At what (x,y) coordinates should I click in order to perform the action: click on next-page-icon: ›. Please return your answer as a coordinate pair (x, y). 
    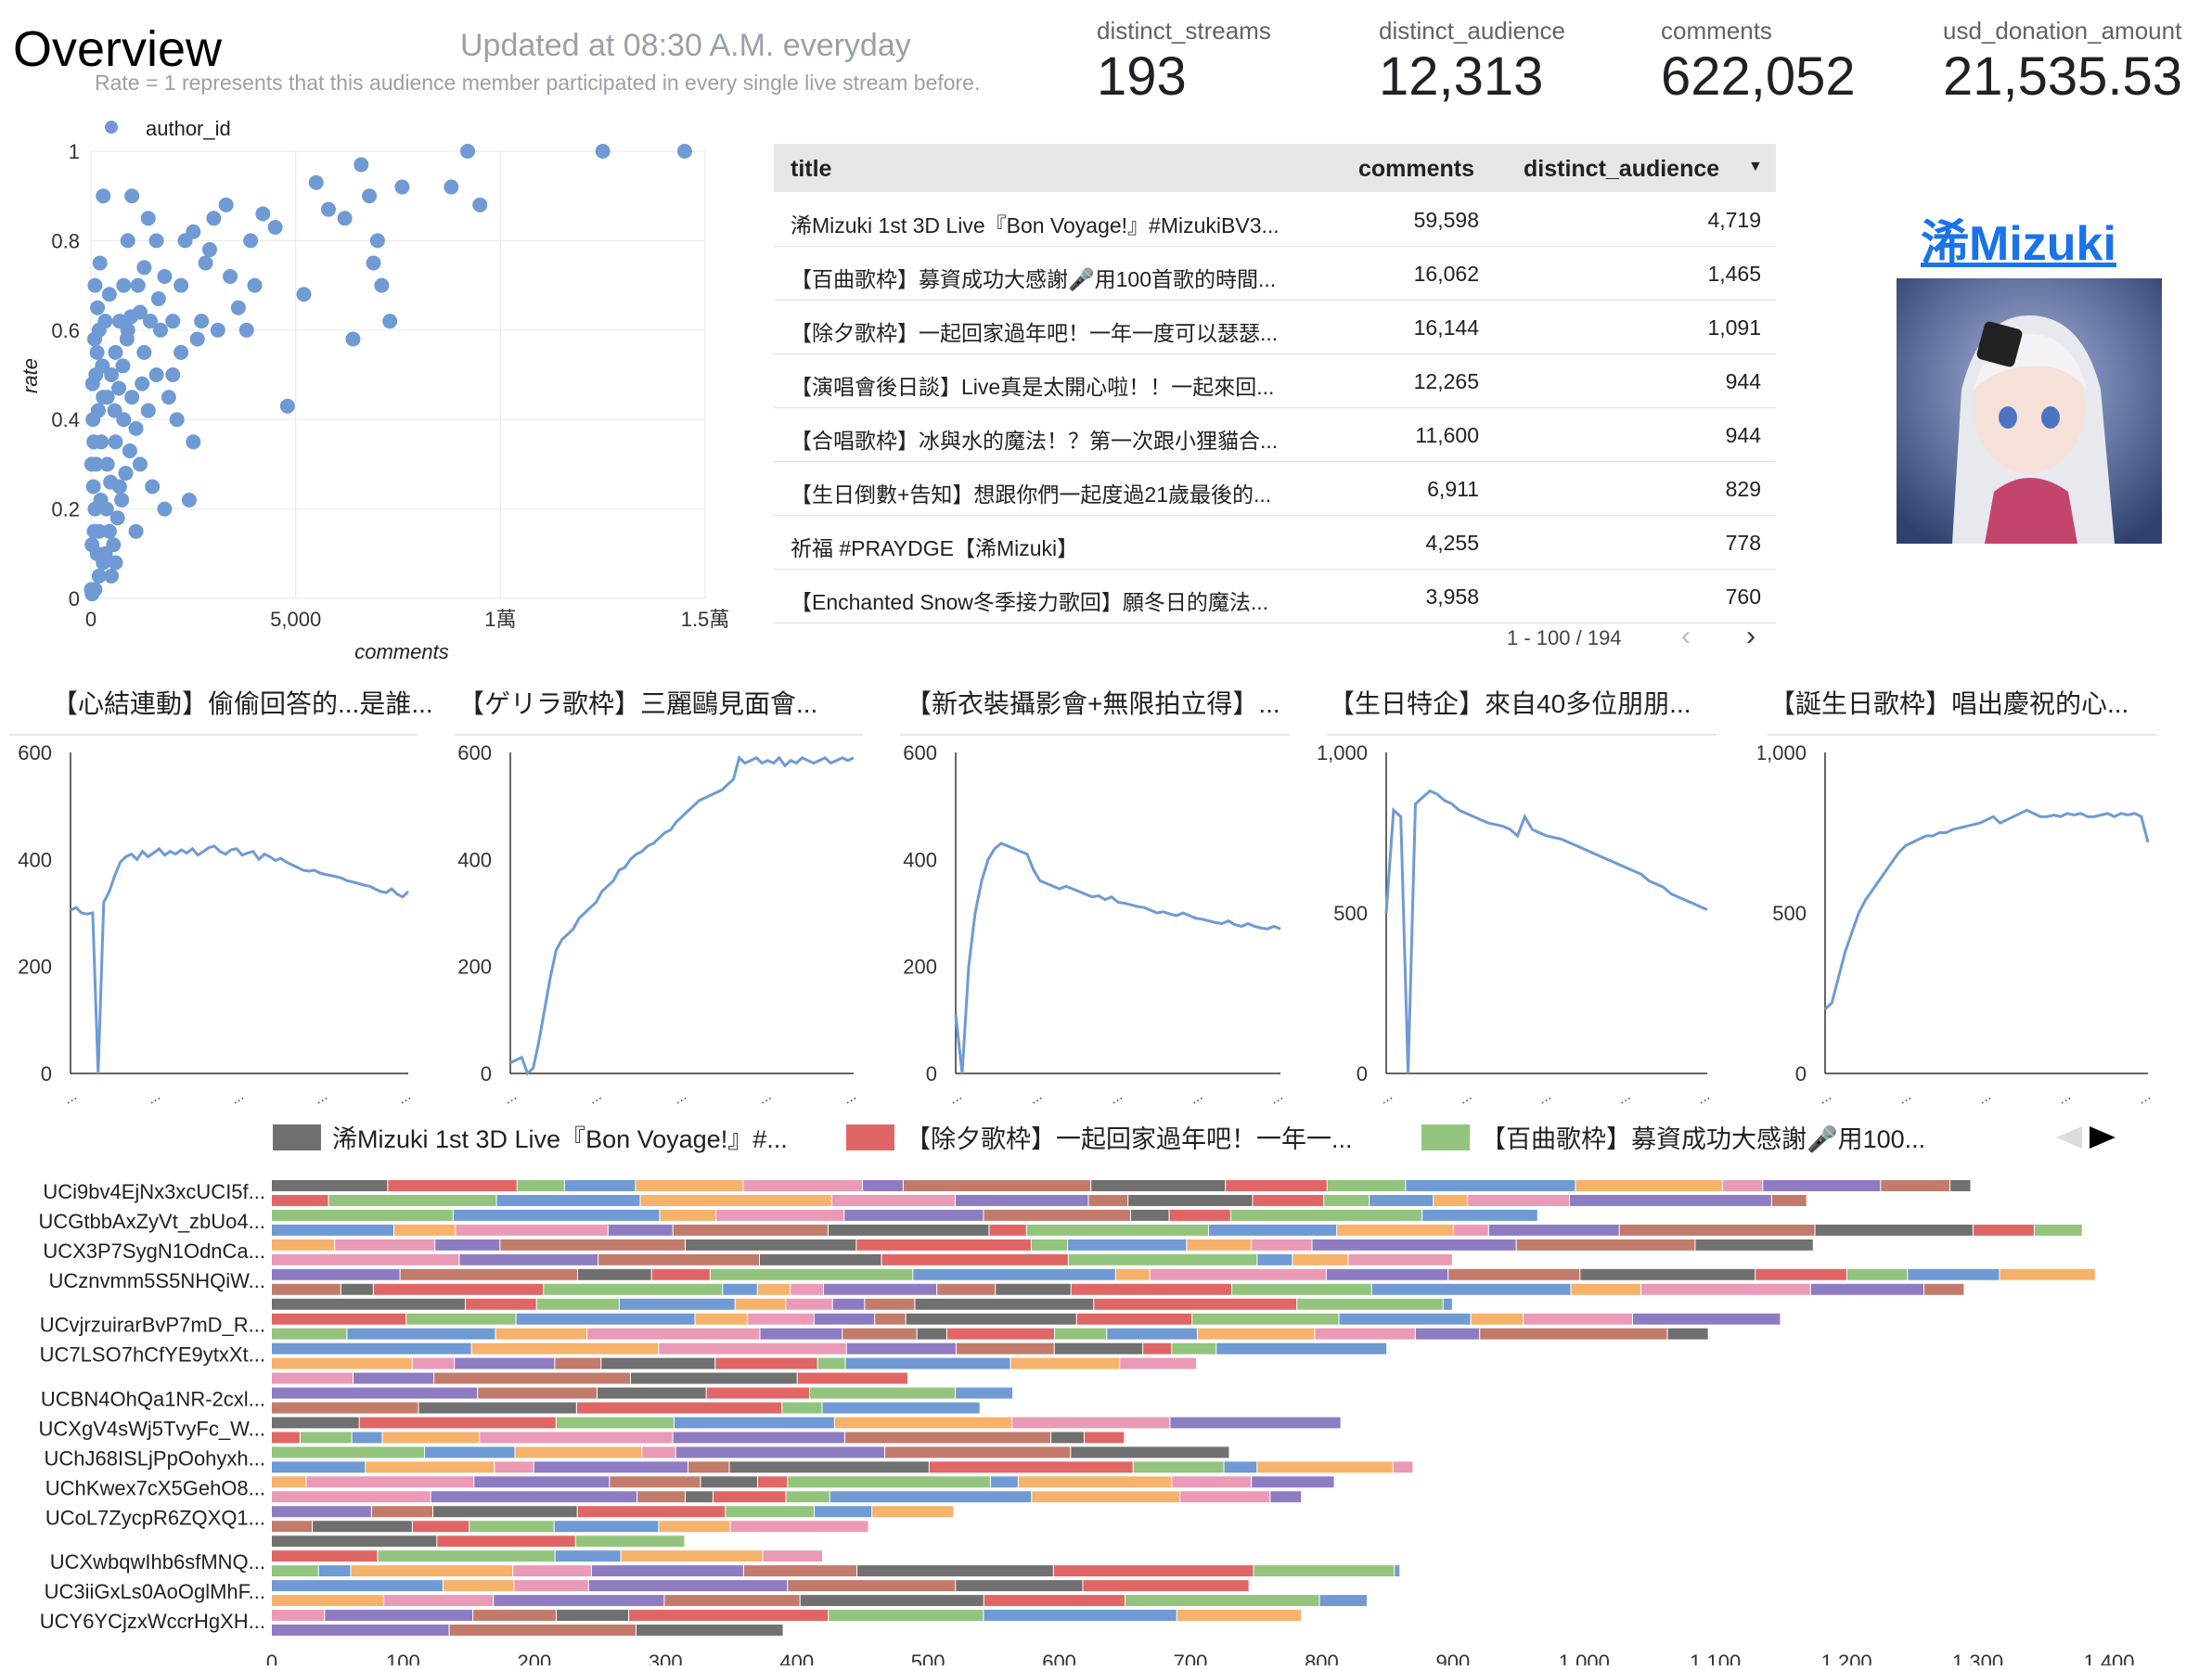
    Looking at the image, I should click on (1750, 636).